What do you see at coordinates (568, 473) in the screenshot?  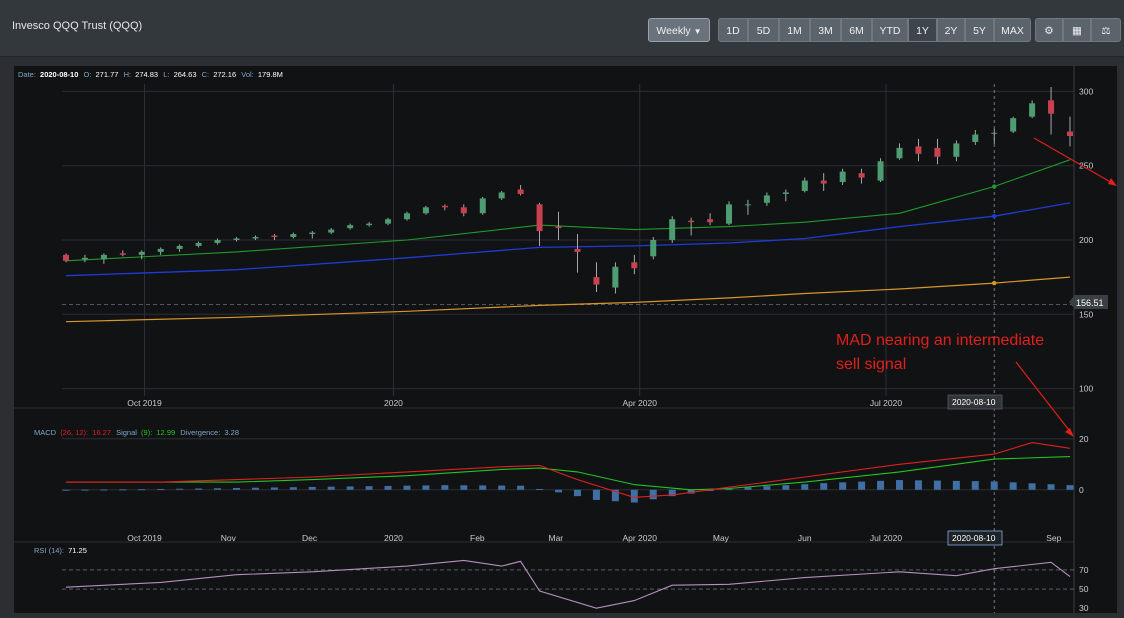 I see `macd-signal-line` at bounding box center [568, 473].